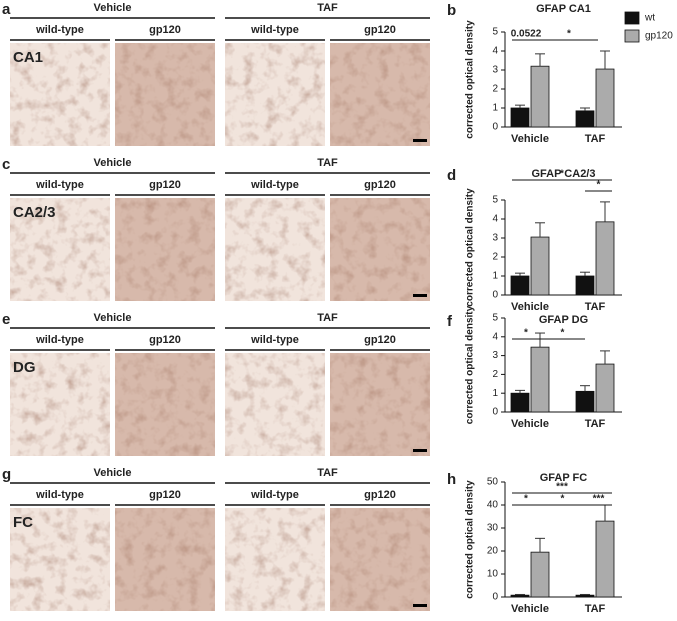  What do you see at coordinates (493, 505) in the screenshot?
I see `y-tick-label: 40` at bounding box center [493, 505].